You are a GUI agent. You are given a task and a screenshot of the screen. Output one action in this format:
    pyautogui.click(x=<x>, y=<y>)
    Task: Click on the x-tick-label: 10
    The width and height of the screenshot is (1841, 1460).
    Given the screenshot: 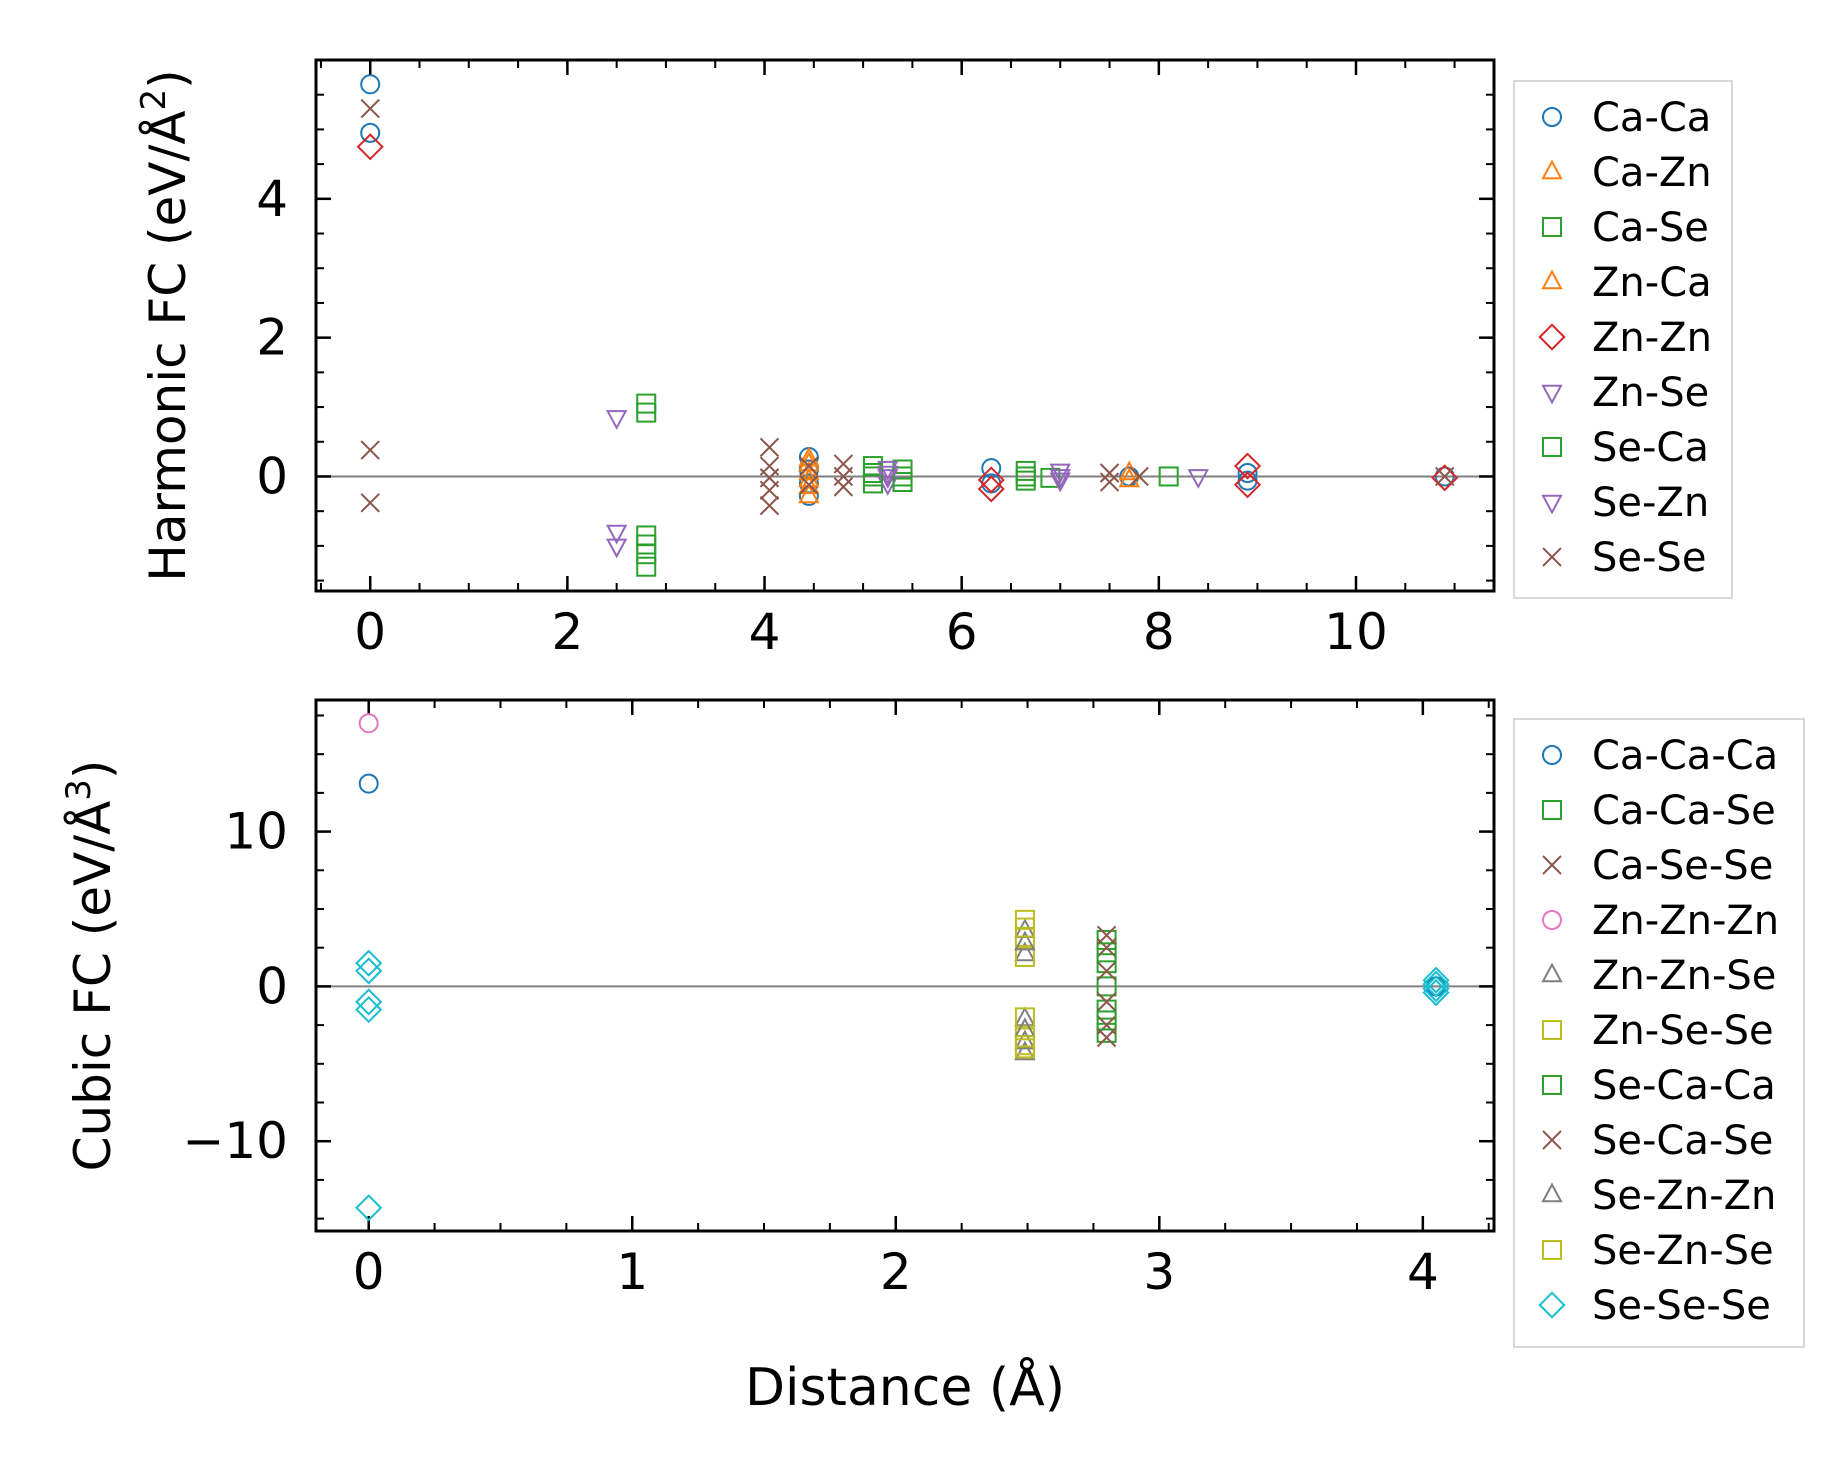 What is the action you would take?
    pyautogui.click(x=1356, y=632)
    